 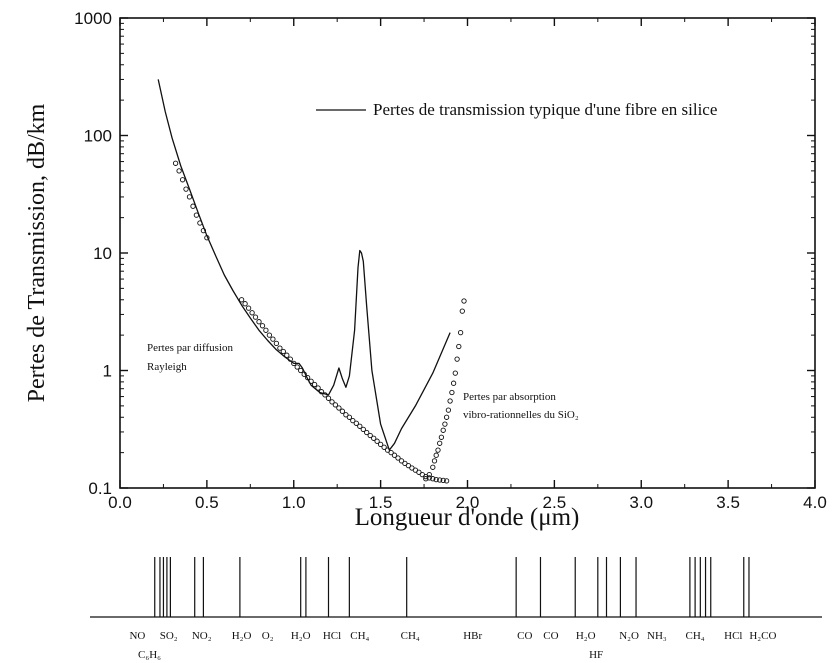 I want to click on x-tick-label: 3.5, so click(x=728, y=502).